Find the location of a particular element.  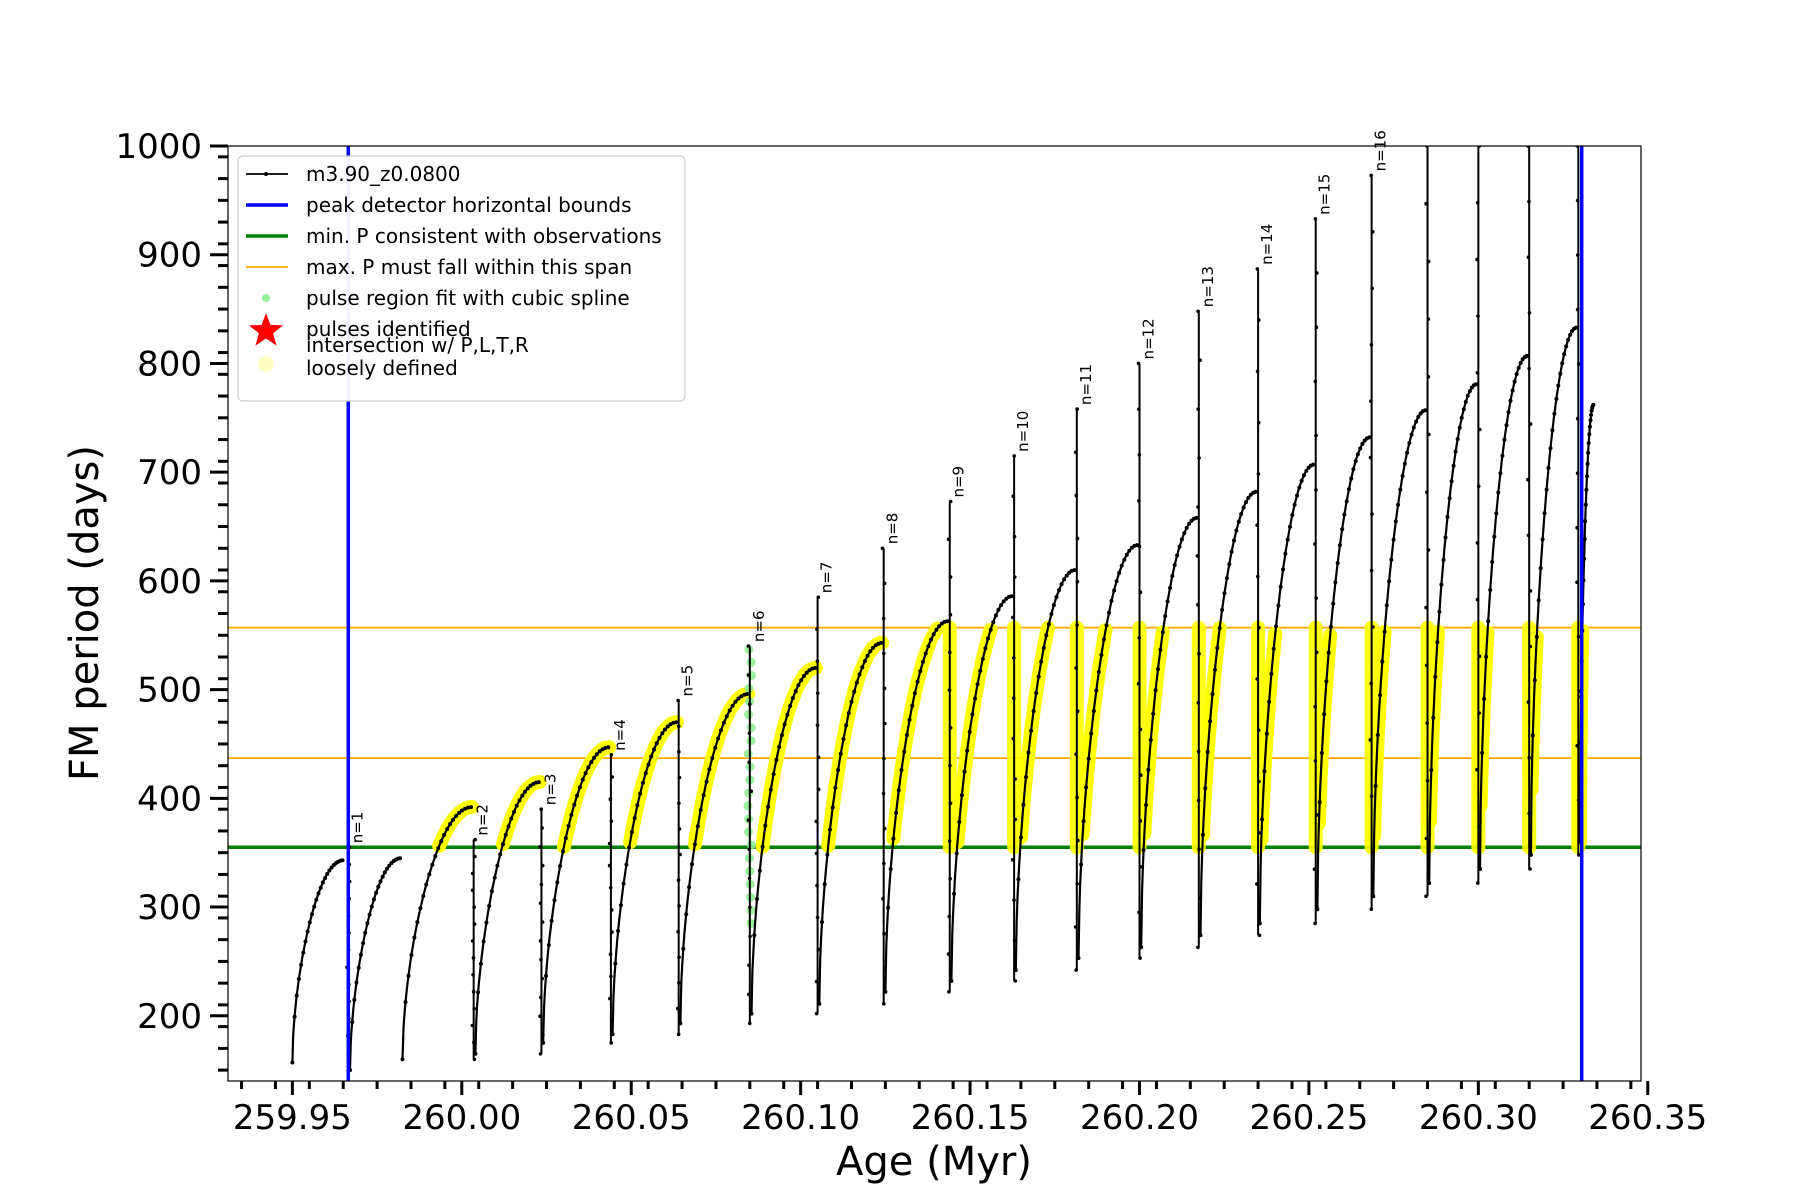

legend-label-7: intersection w/ P,L,T,R is located at coordinates (417, 345).